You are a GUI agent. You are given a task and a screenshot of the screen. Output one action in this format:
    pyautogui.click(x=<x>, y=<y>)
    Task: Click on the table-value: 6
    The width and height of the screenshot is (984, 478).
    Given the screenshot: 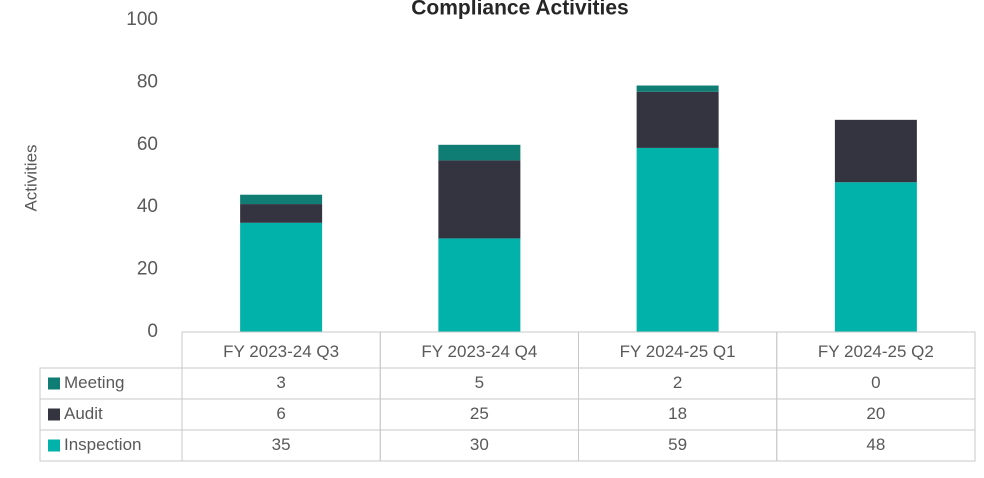 What is the action you would take?
    pyautogui.click(x=280, y=413)
    